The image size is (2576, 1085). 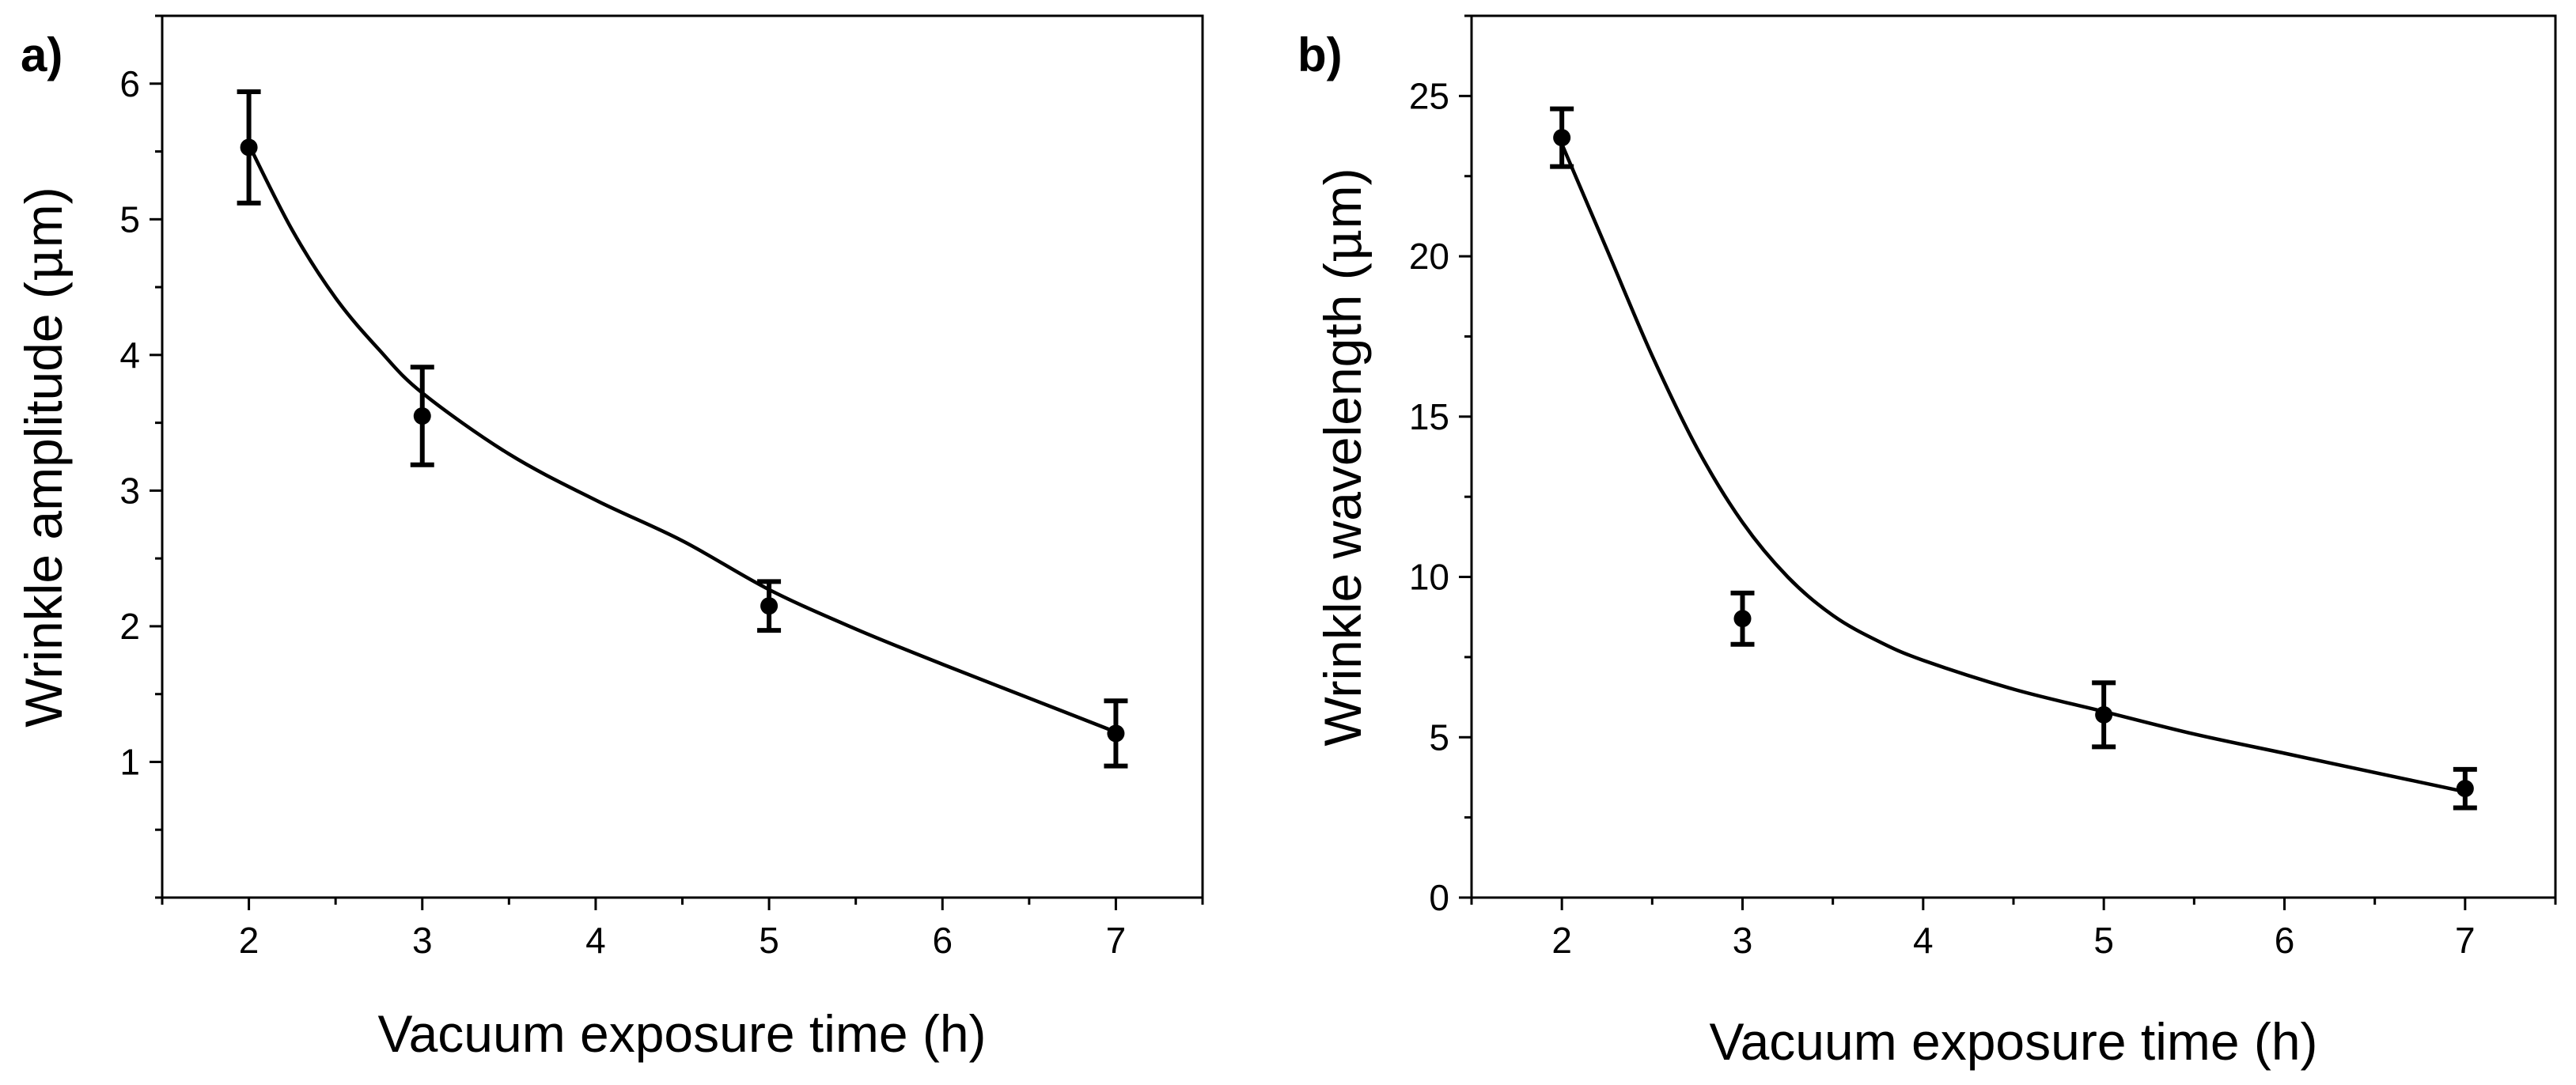 I want to click on panel-b-y-title-text: Wrinkle wavelength (, so click(x=1342, y=504).